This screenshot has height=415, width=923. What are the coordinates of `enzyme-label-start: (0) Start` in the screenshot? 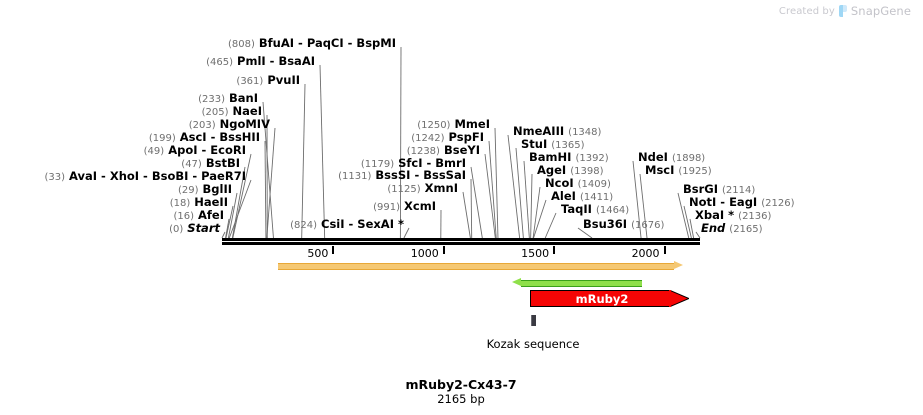 It's located at (194, 229).